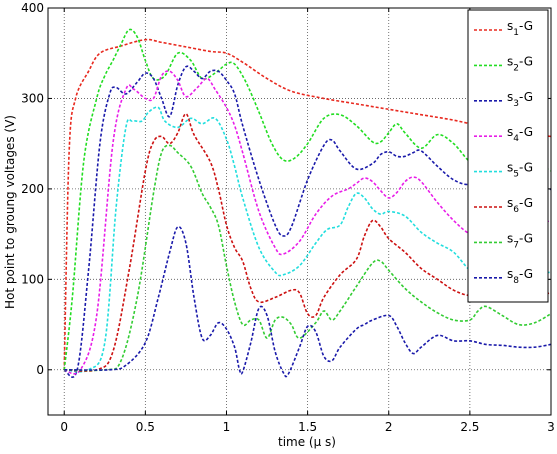 The image size is (557, 454). I want to click on legend-label-s7-G: s7-G, so click(520, 240).